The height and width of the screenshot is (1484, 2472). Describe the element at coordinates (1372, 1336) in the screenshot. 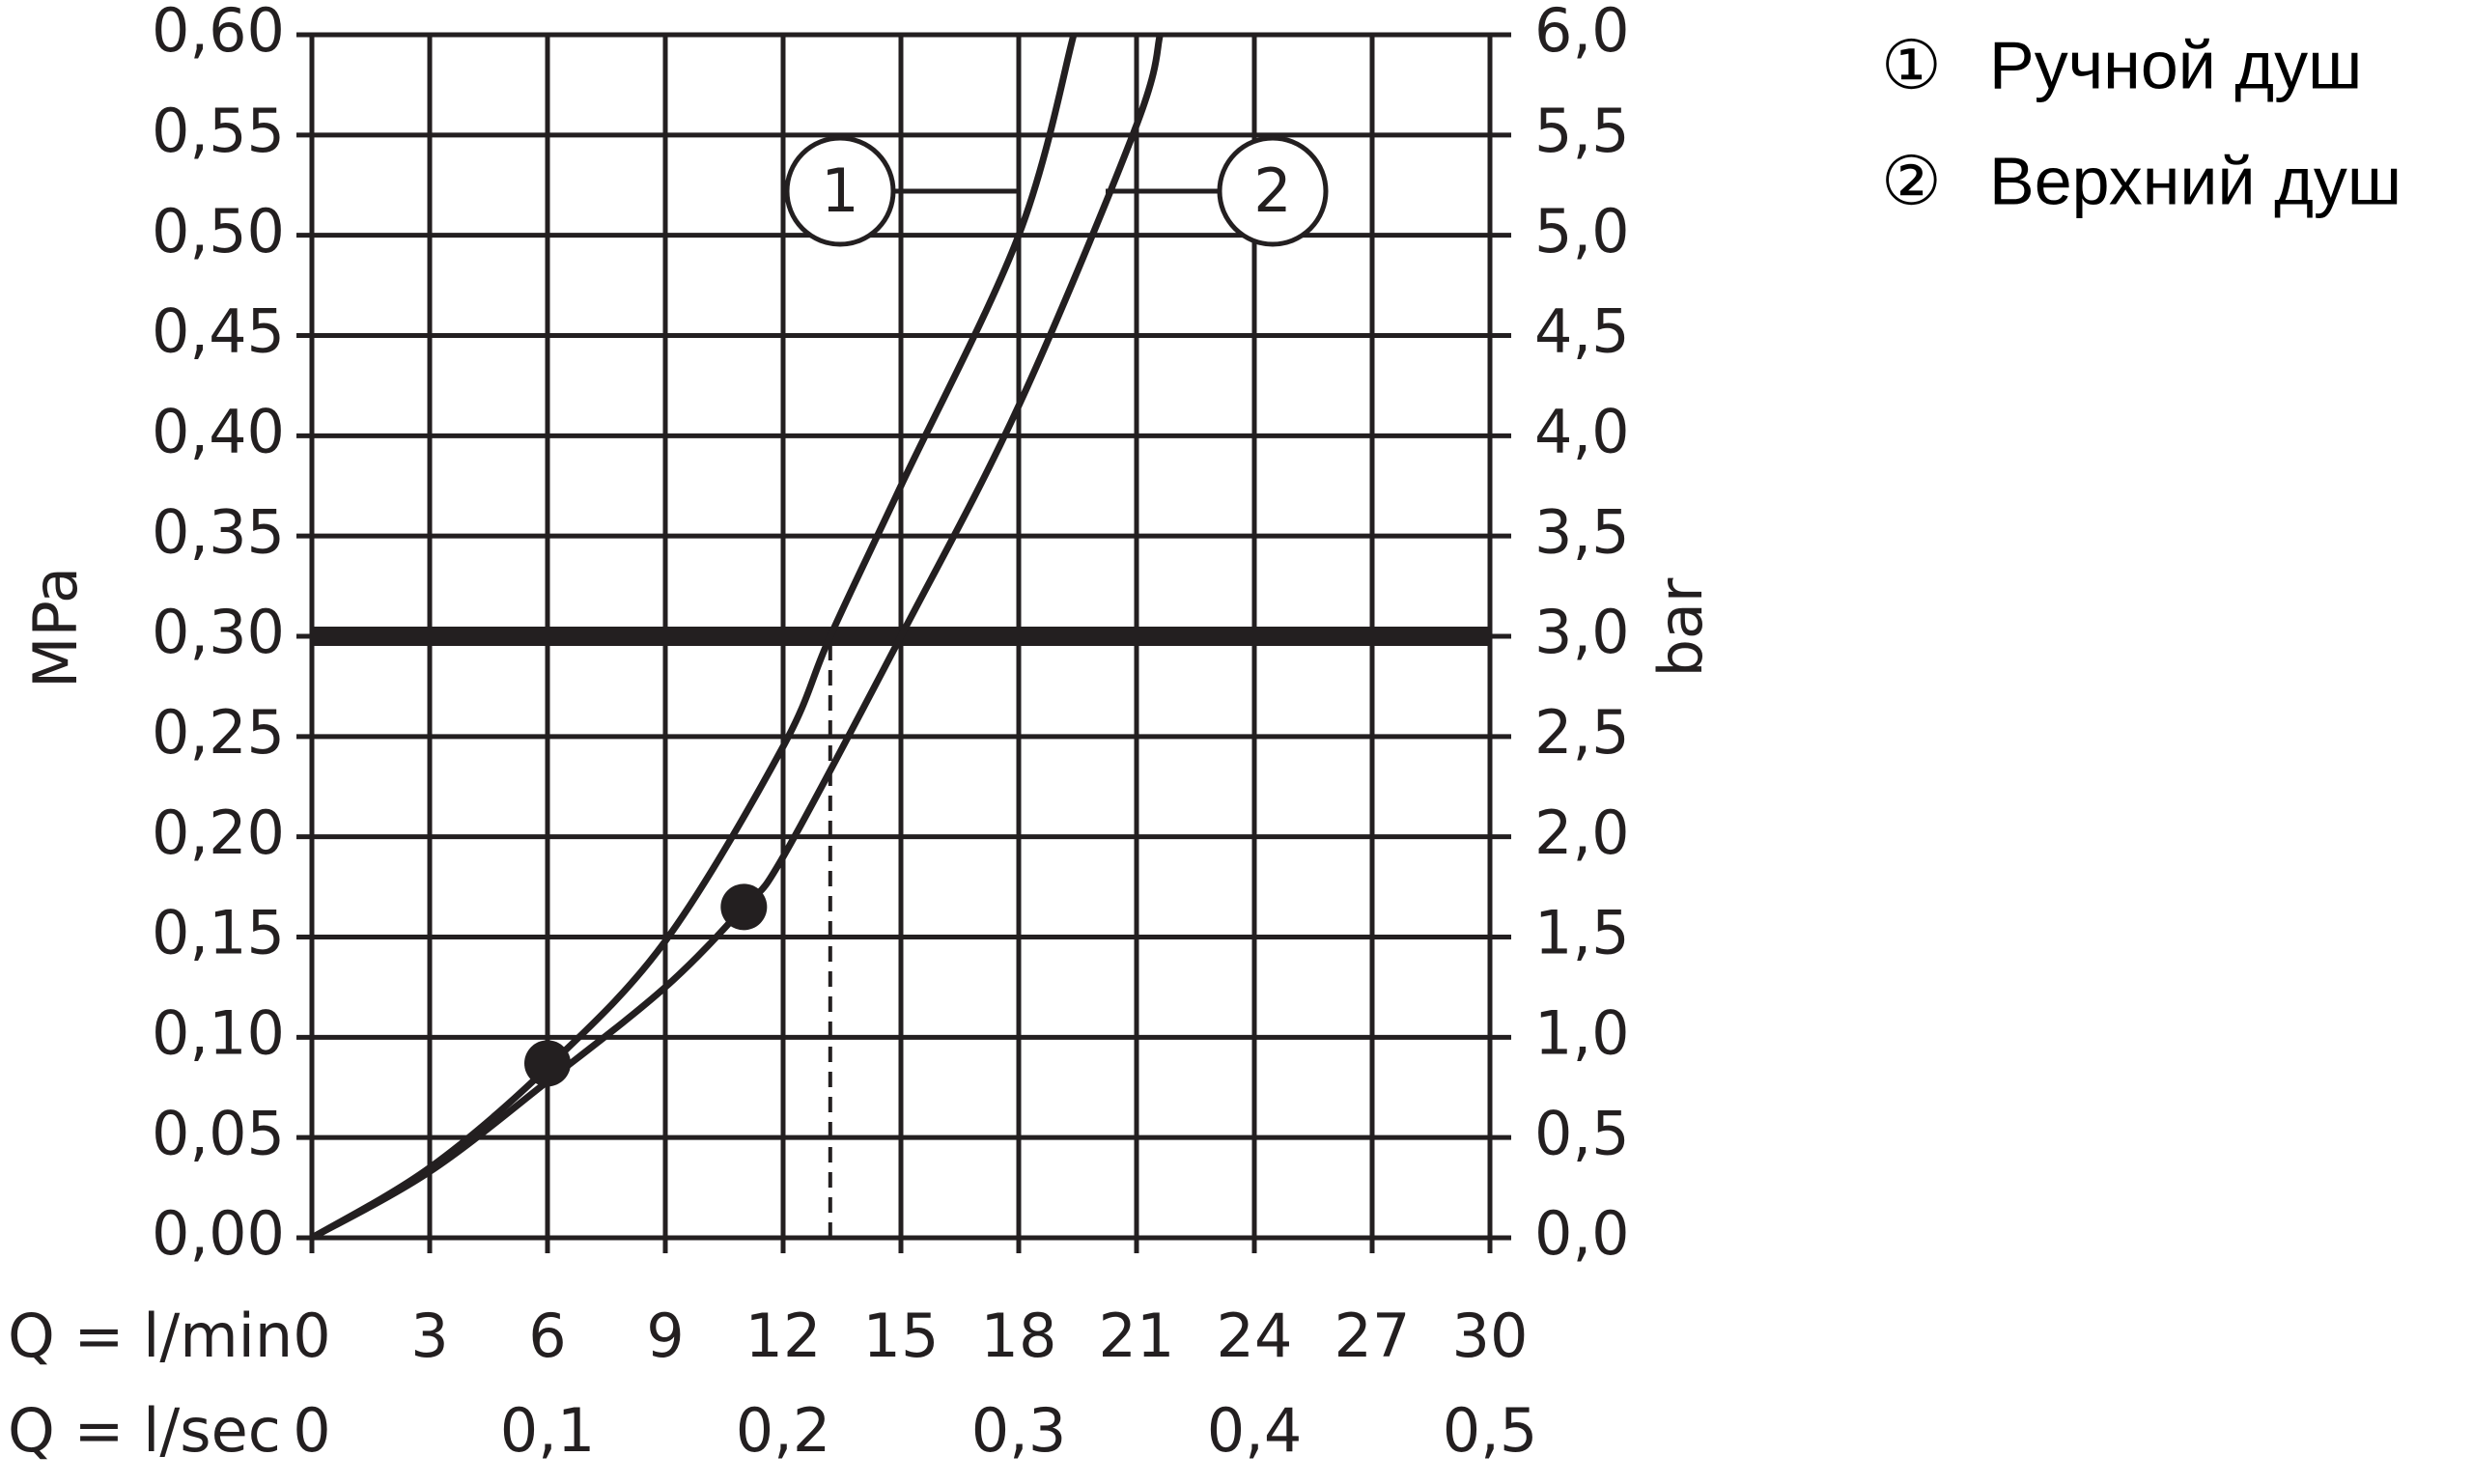

I see `x-tick-label: 27` at that location.